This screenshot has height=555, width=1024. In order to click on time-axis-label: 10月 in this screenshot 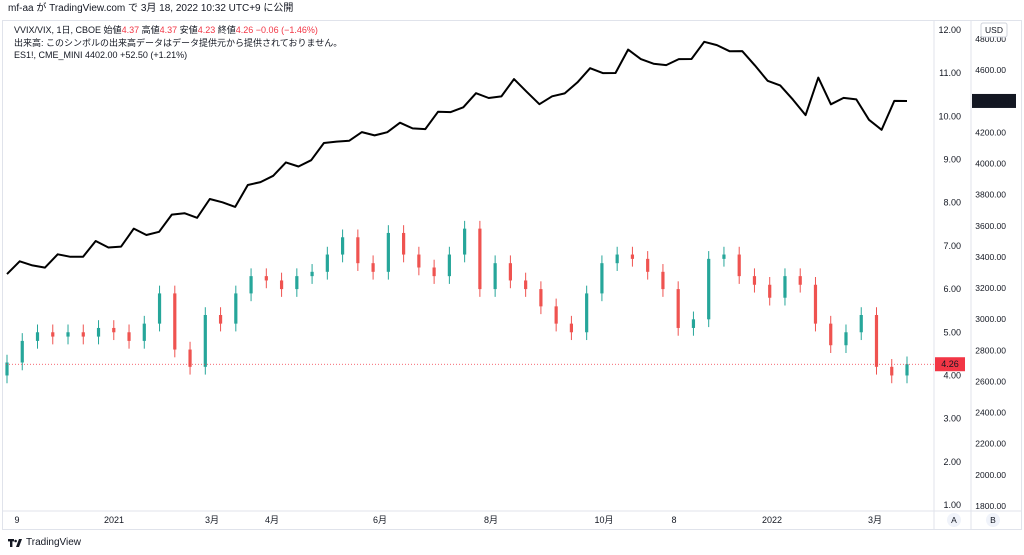, I will do `click(603, 520)`.